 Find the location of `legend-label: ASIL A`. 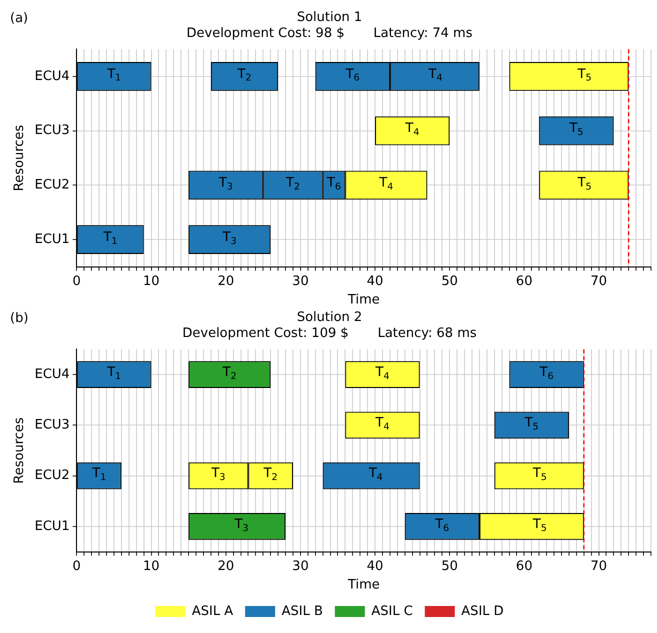

legend-label: ASIL A is located at coordinates (213, 611).